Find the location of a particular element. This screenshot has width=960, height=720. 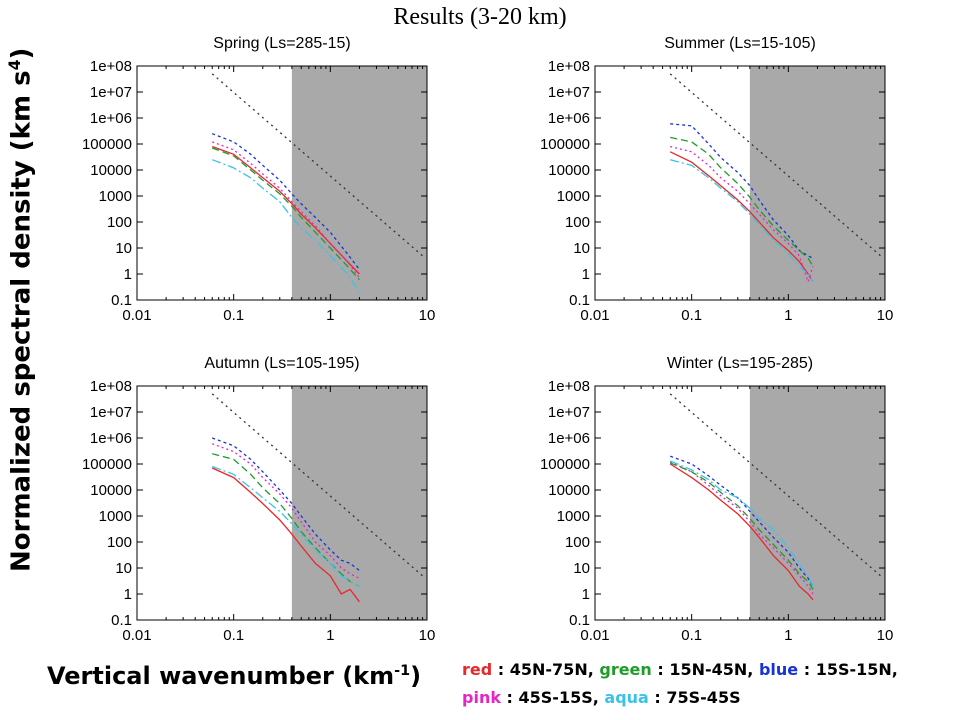

legend-color-blue: blue is located at coordinates (778, 669).